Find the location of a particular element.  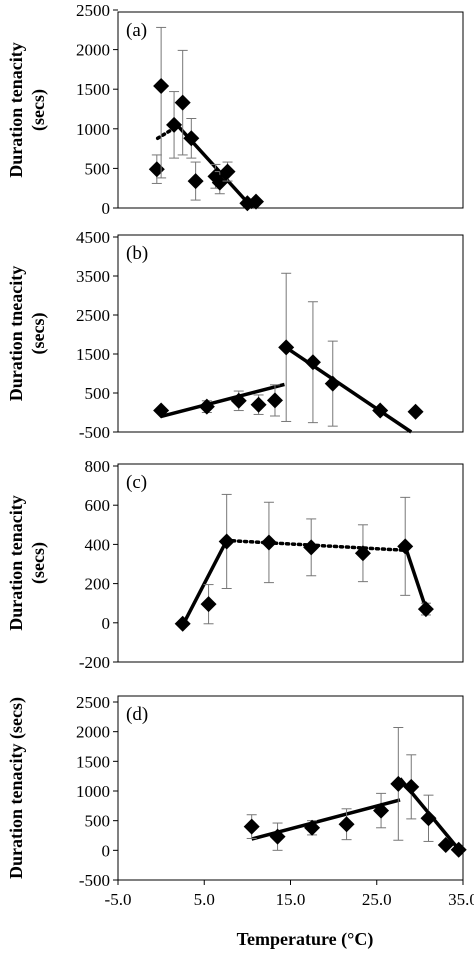

panel-3-fit-line is located at coordinates (416, 578).